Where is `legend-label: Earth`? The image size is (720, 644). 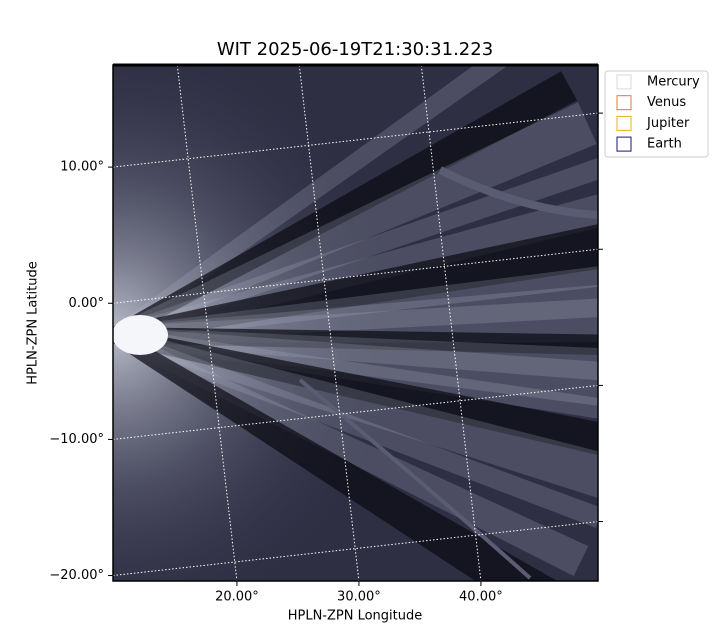
legend-label: Earth is located at coordinates (664, 144).